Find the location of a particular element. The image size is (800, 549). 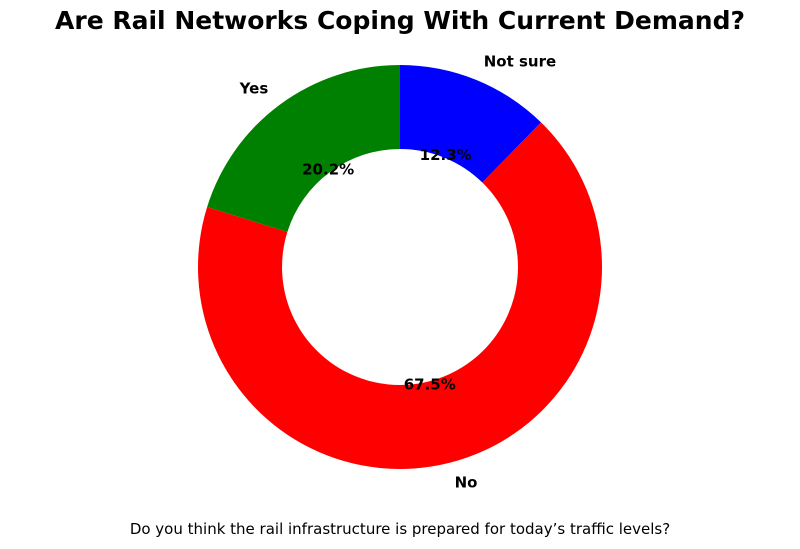

slice-label-yes: Yes is located at coordinates (254, 88).